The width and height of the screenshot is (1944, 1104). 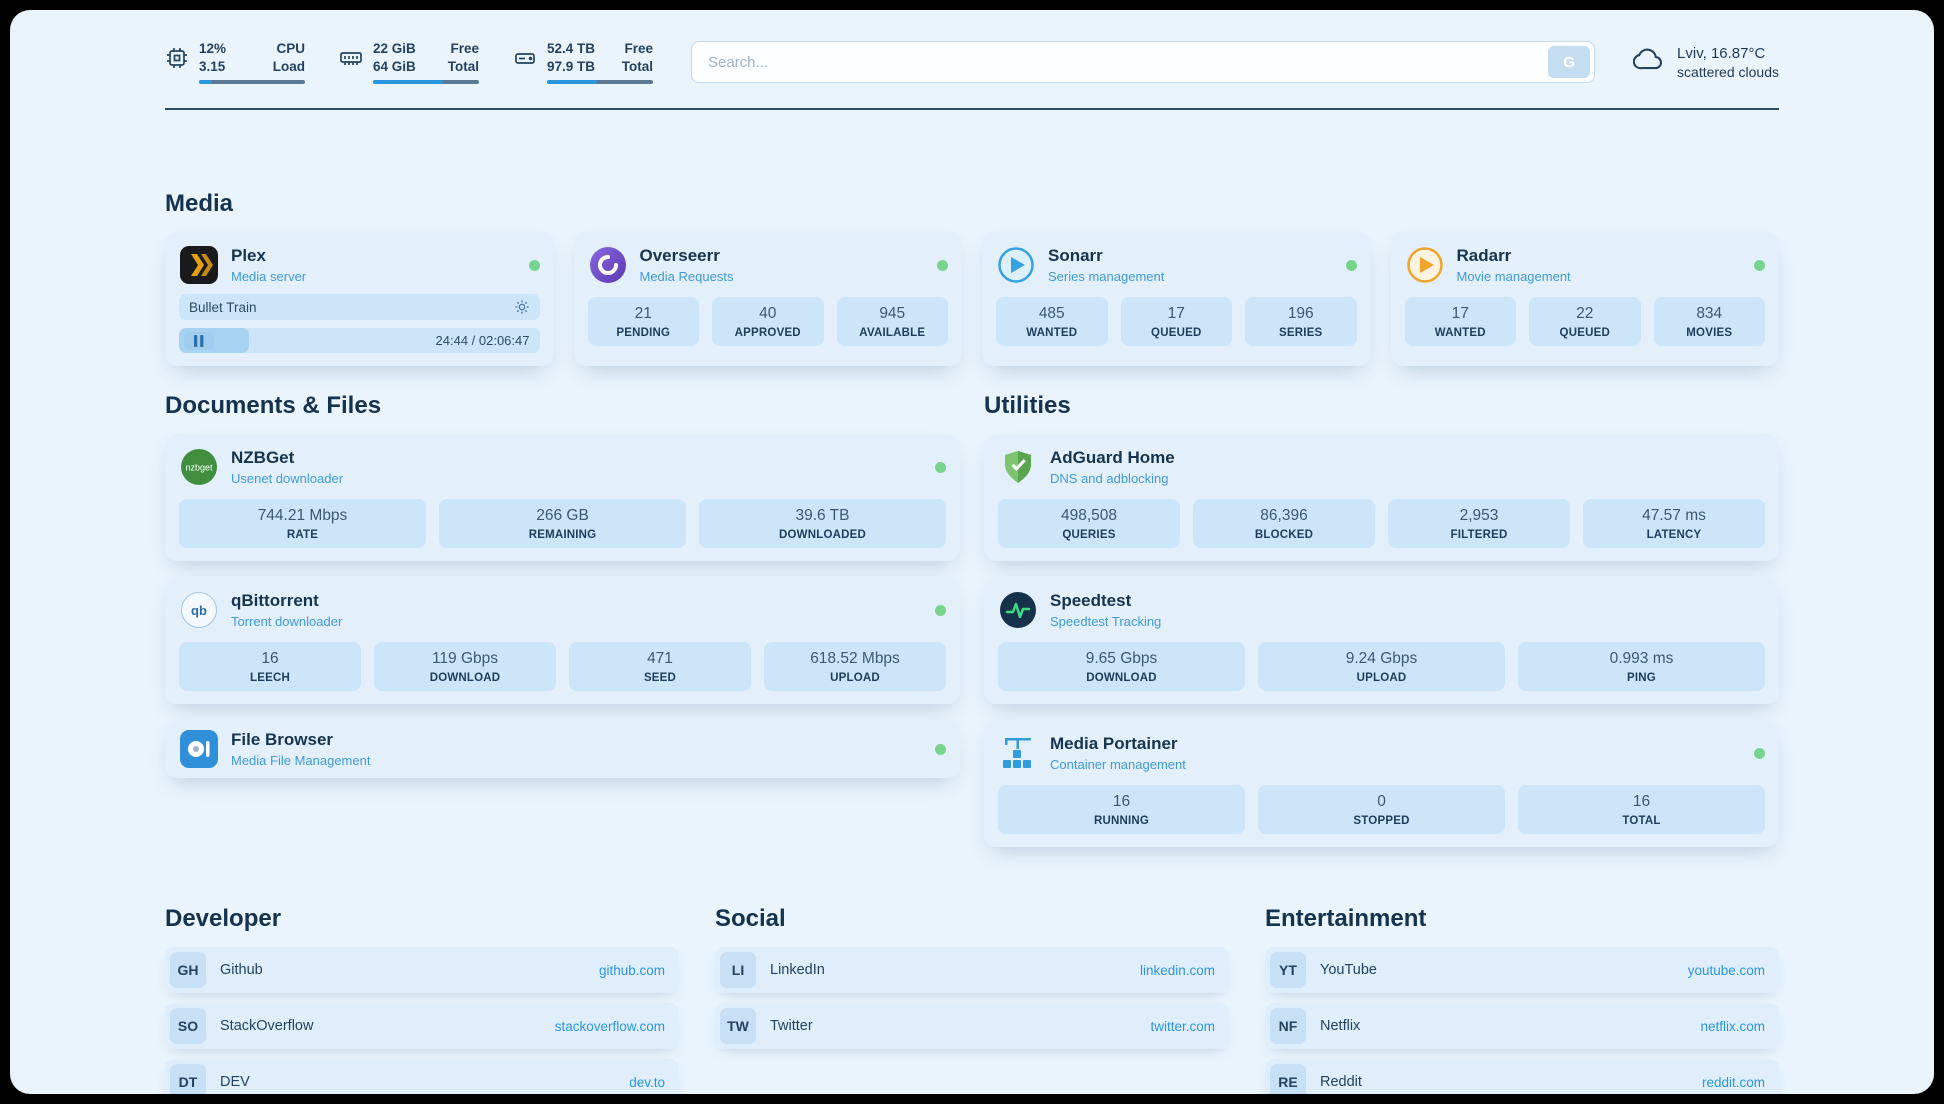 I want to click on stat-download: 9.65 Gbps DOWNLOAD, so click(x=1121, y=667).